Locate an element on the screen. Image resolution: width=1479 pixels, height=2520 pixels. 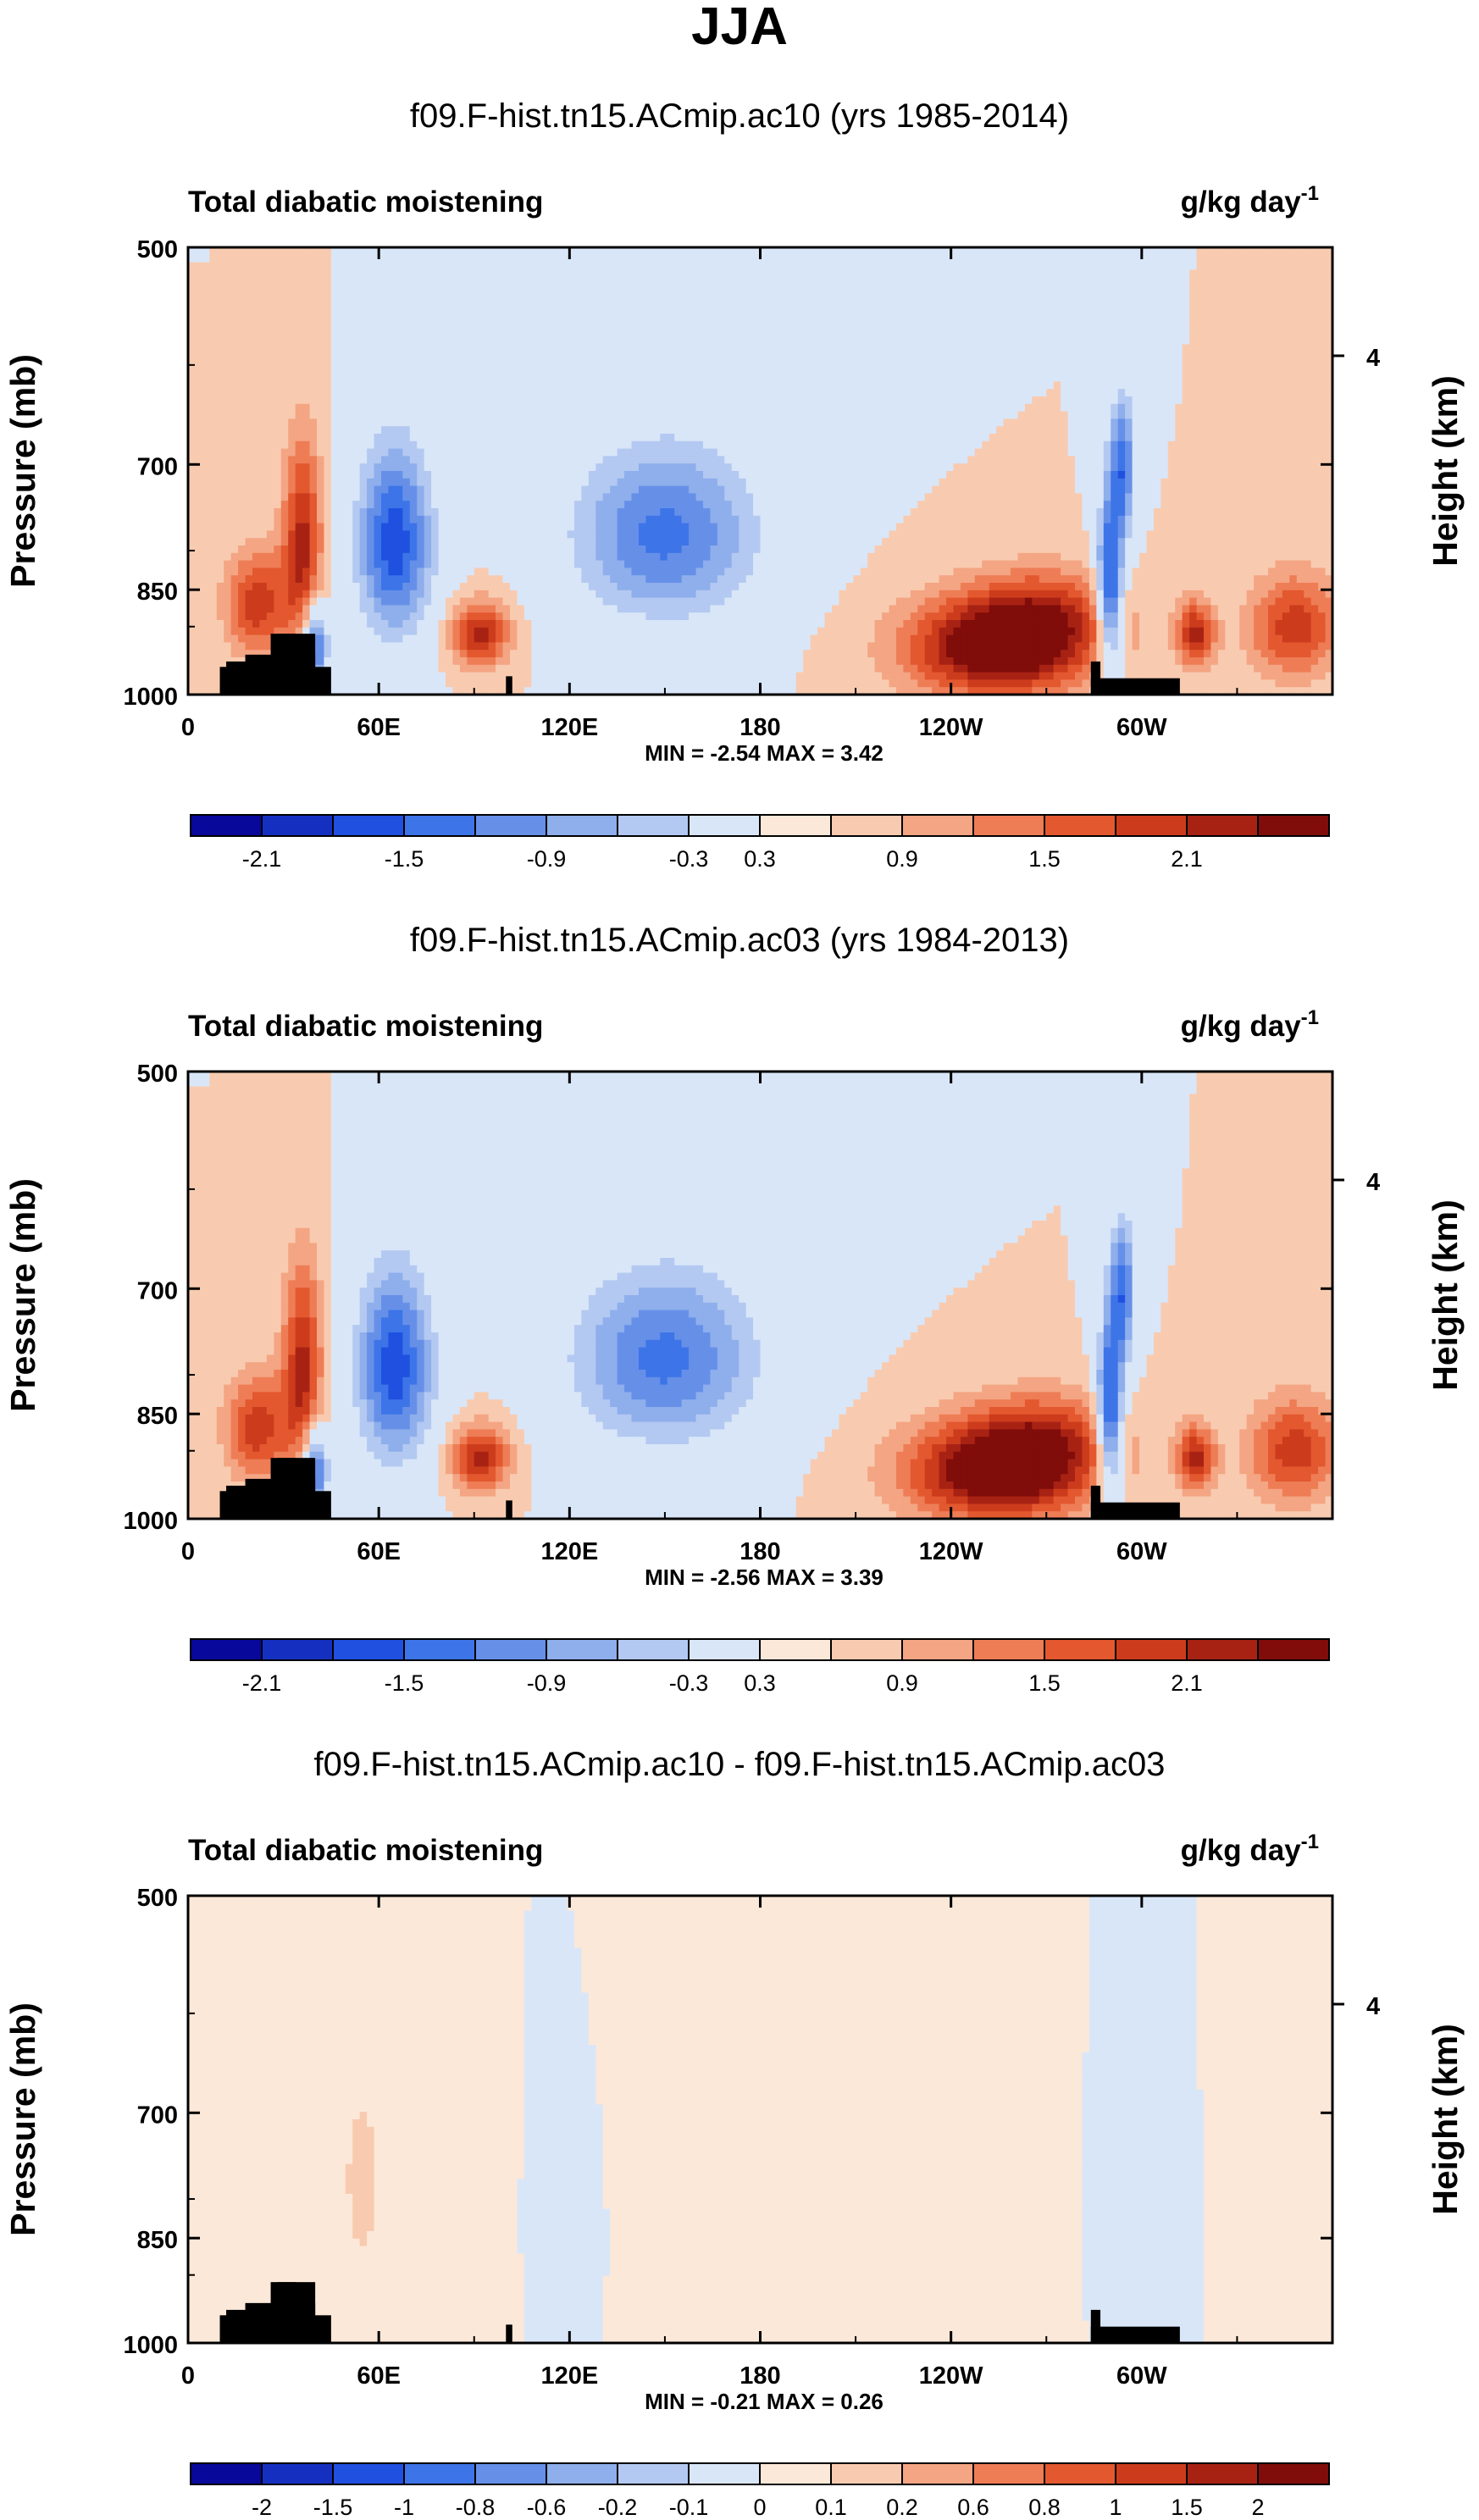
colorbar-label: -0.1 is located at coordinates (689, 2507).